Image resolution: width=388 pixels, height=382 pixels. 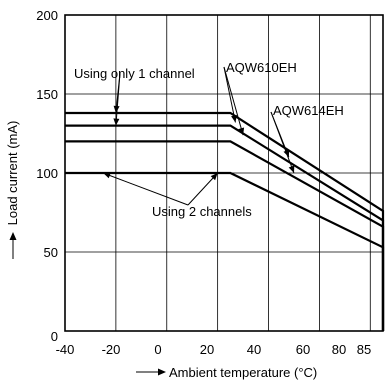 I want to click on x-axis-label: Ambient temperature (°C), so click(x=243, y=372).